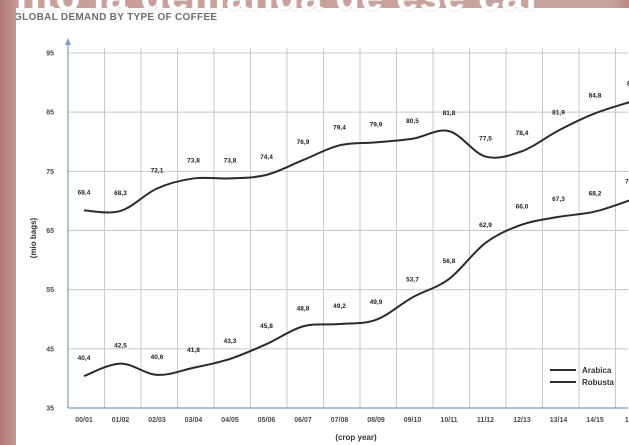 This screenshot has width=629, height=445. Describe the element at coordinates (116, 17) in the screenshot. I see `chart-title: GLOBAL DEMAND BY TYPE OF COFFEE` at that location.